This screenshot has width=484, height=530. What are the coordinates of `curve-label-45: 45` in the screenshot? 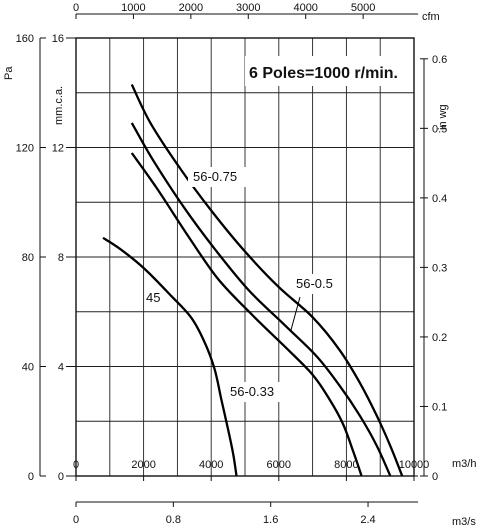 It's located at (153, 297).